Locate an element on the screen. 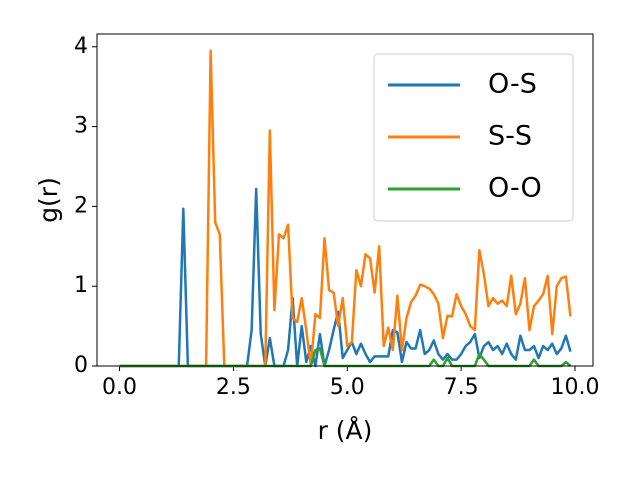 This screenshot has height=480, width=640. y-tick-label: 3 is located at coordinates (81, 126).